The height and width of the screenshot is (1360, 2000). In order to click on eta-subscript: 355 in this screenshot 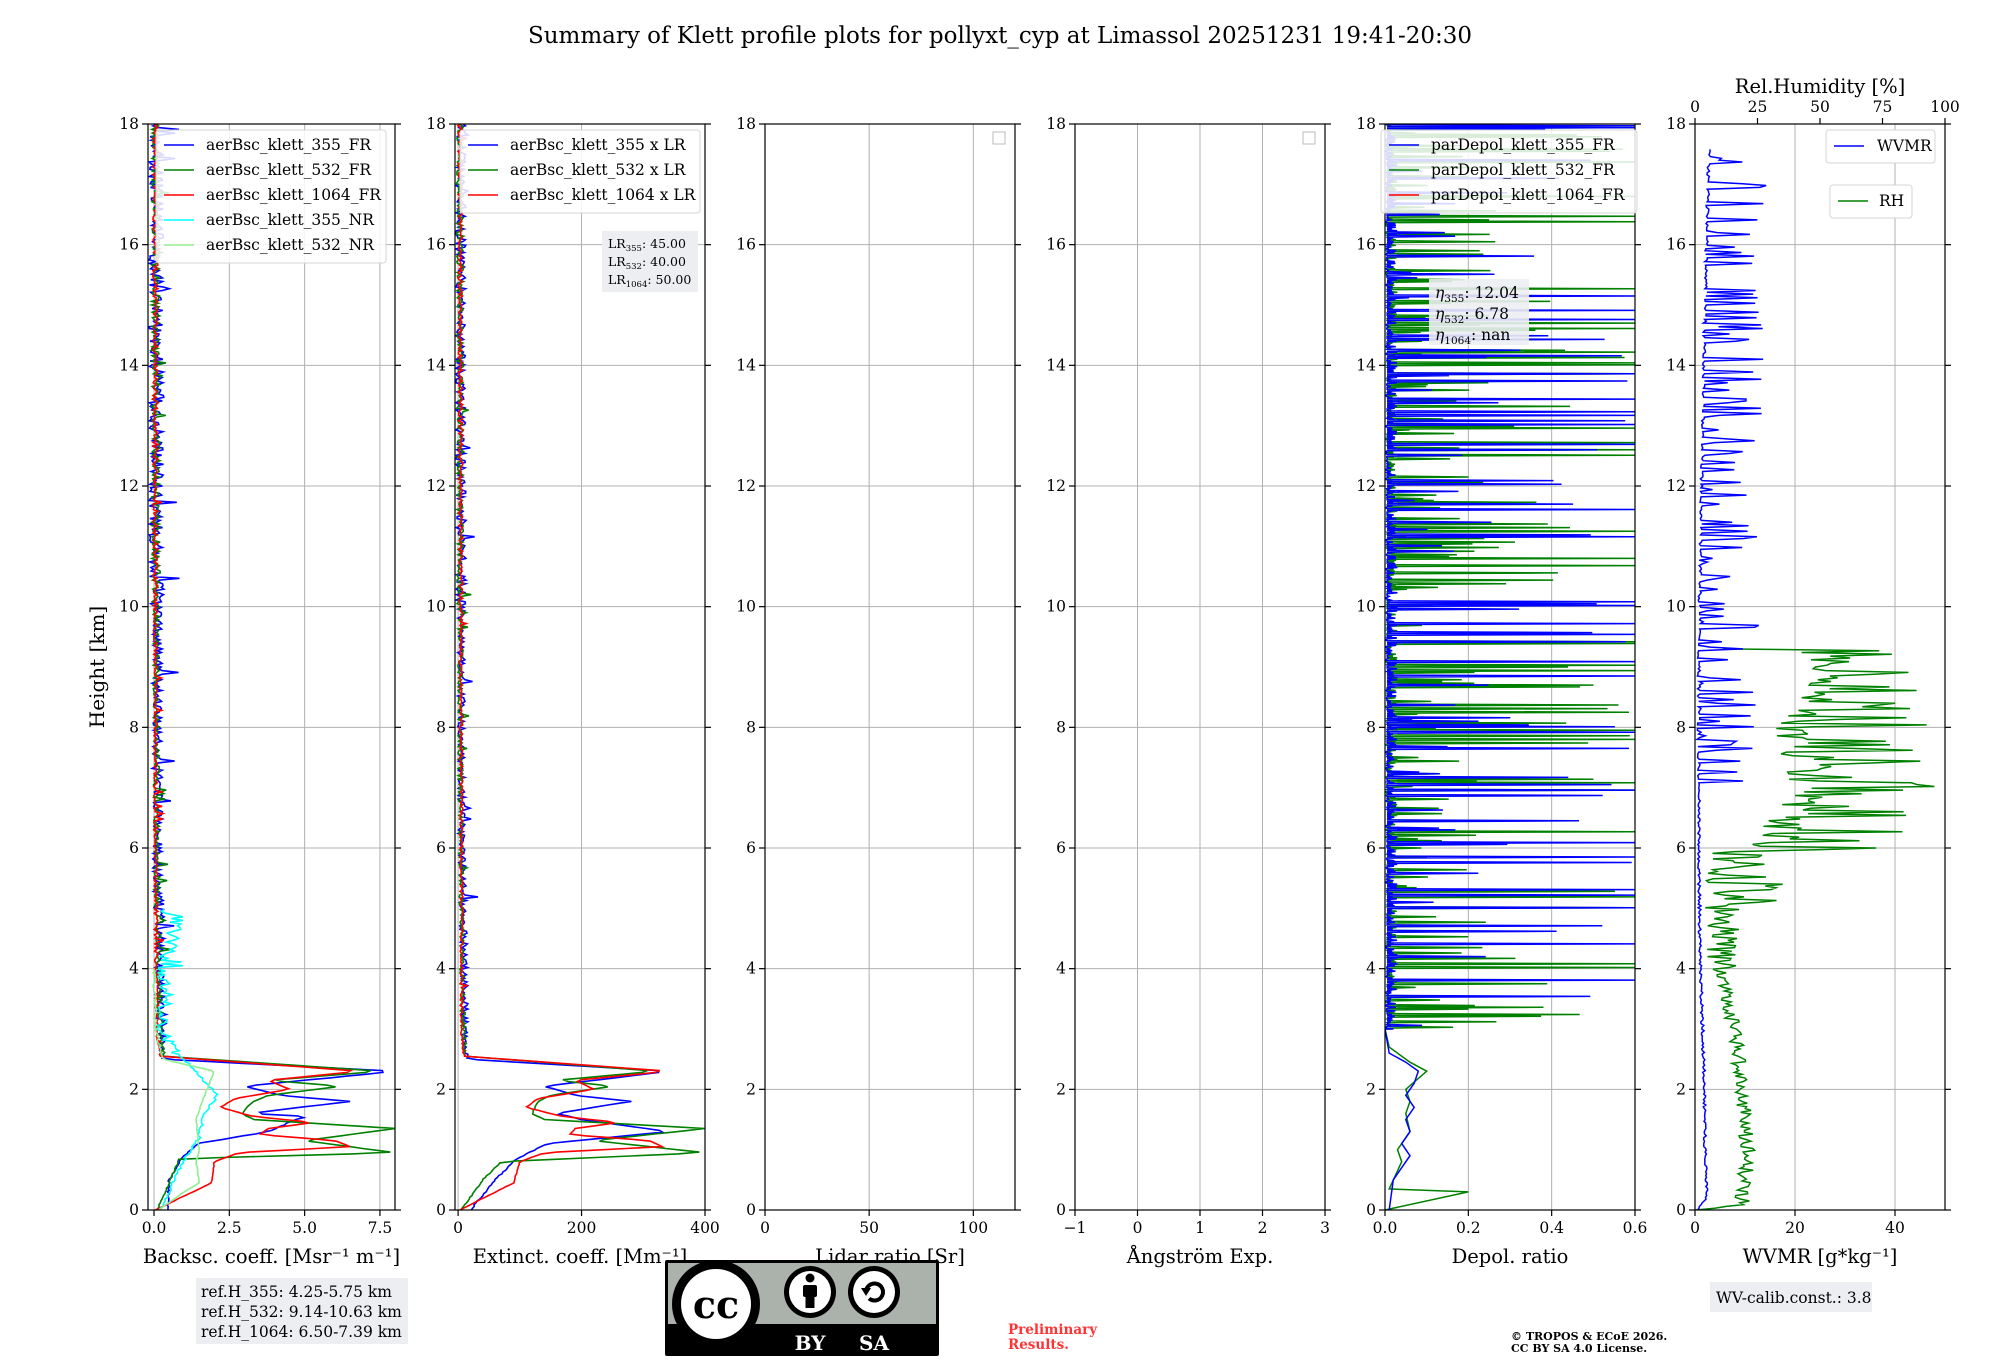, I will do `click(1454, 299)`.